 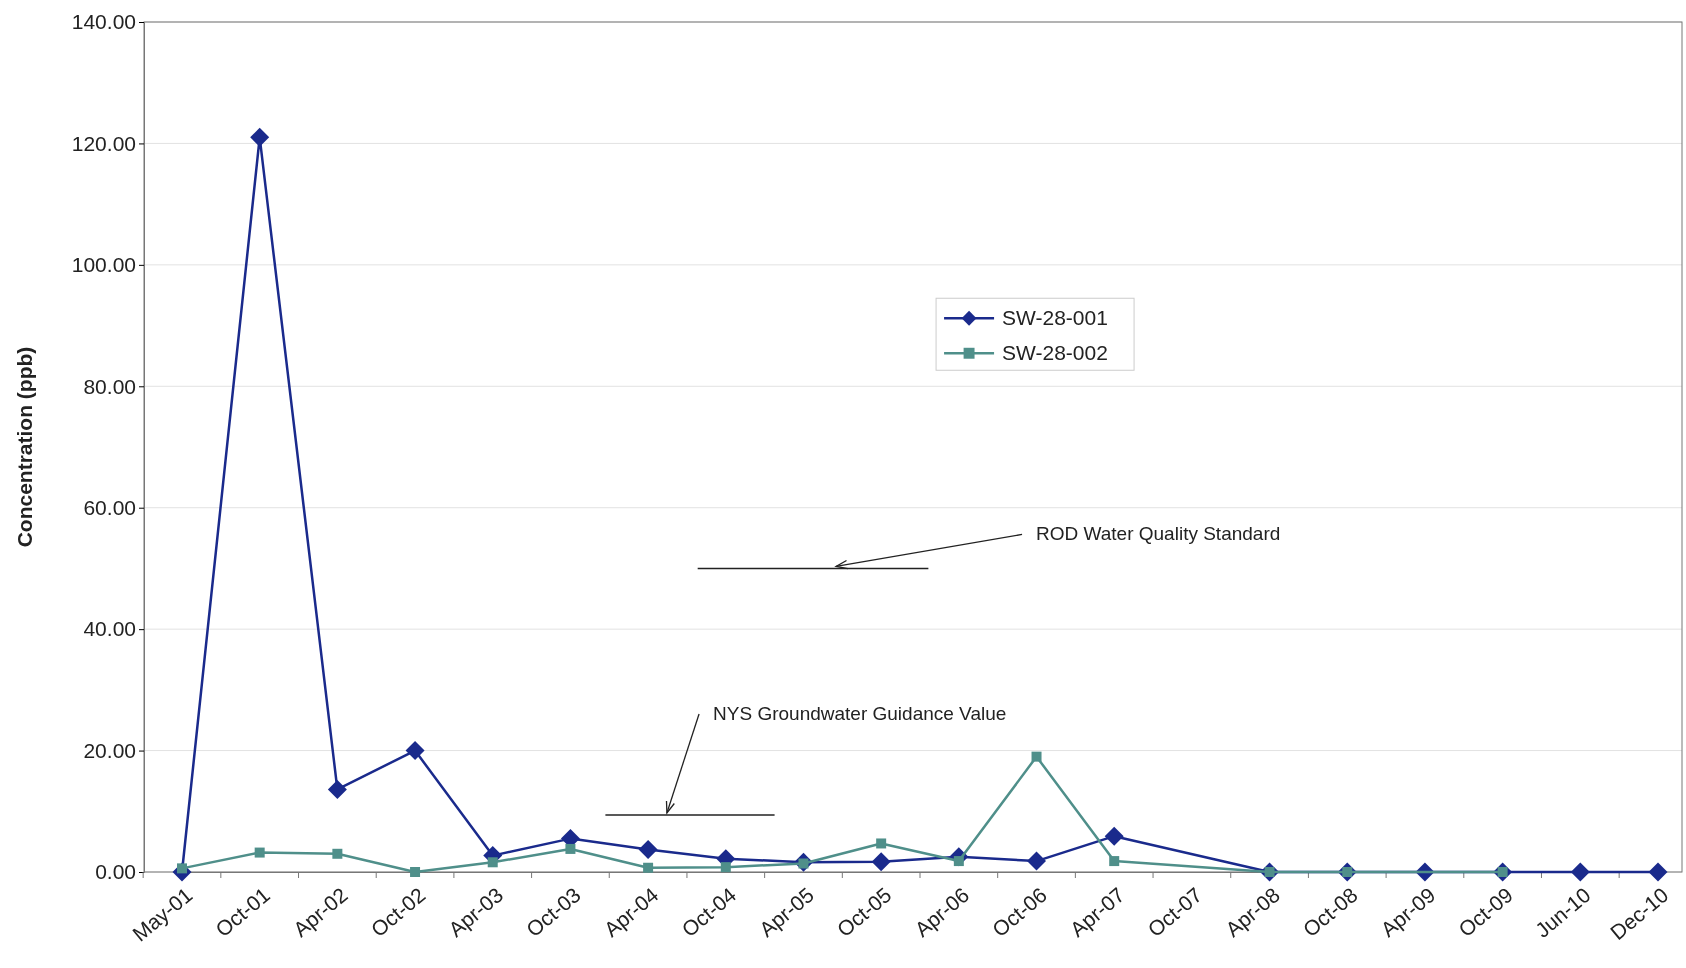 I want to click on y-tick-label: 20.00, so click(x=109, y=750).